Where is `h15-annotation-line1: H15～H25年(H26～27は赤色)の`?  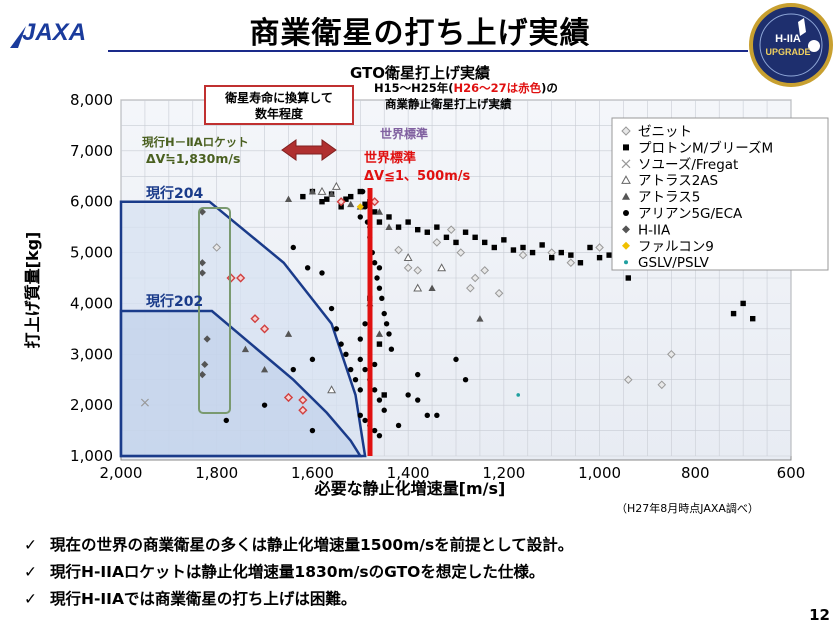
h15-annotation-line1: H15～H25年(H26～27は赤色)の is located at coordinates (466, 88).